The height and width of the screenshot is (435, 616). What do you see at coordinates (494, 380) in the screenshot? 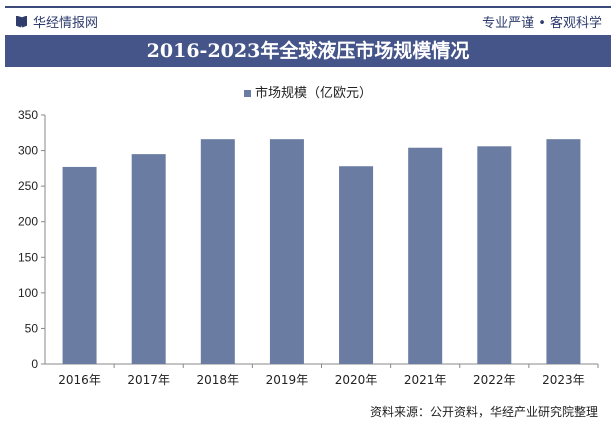
I see `x-tick-label: 2022年` at bounding box center [494, 380].